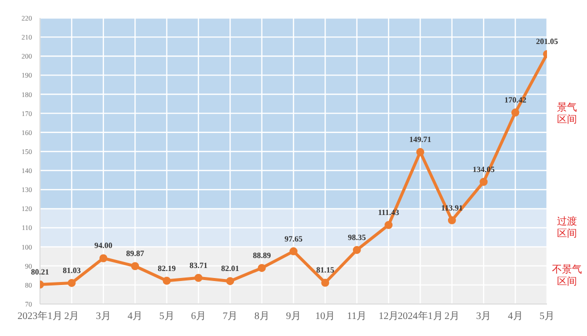 This screenshot has width=587, height=336. Describe the element at coordinates (40, 316) in the screenshot. I see `x-tick-label: 2023年1月` at that location.